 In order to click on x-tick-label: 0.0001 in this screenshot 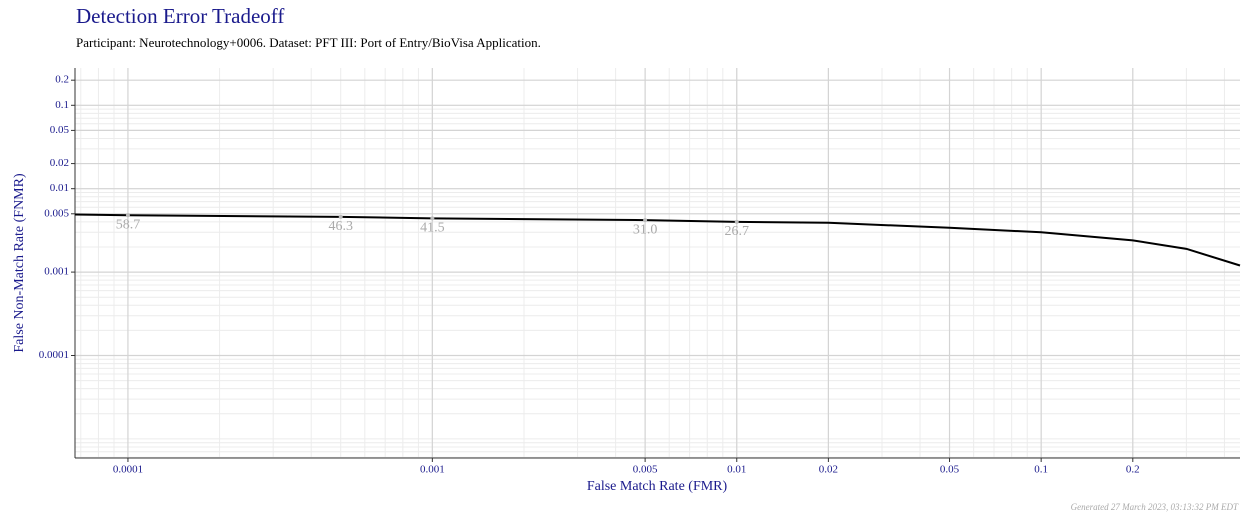, I will do `click(128, 470)`.